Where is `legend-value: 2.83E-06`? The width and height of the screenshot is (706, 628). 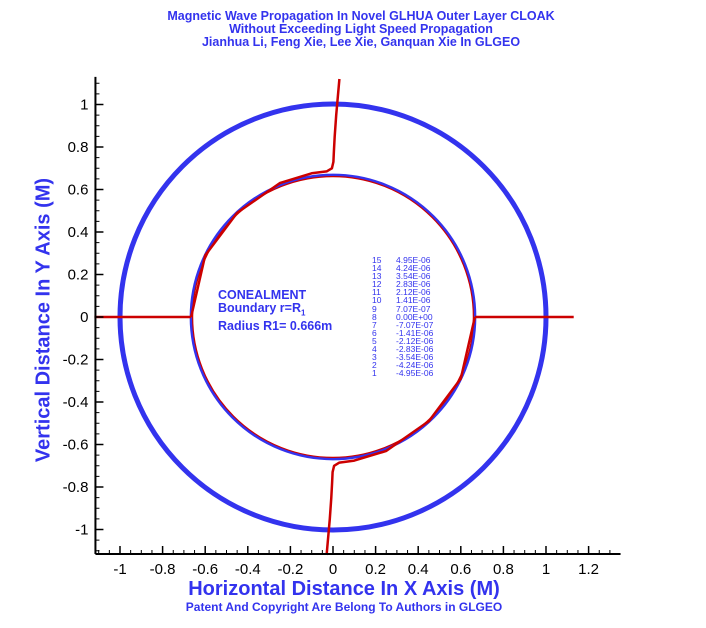 legend-value: 2.83E-06 is located at coordinates (413, 284).